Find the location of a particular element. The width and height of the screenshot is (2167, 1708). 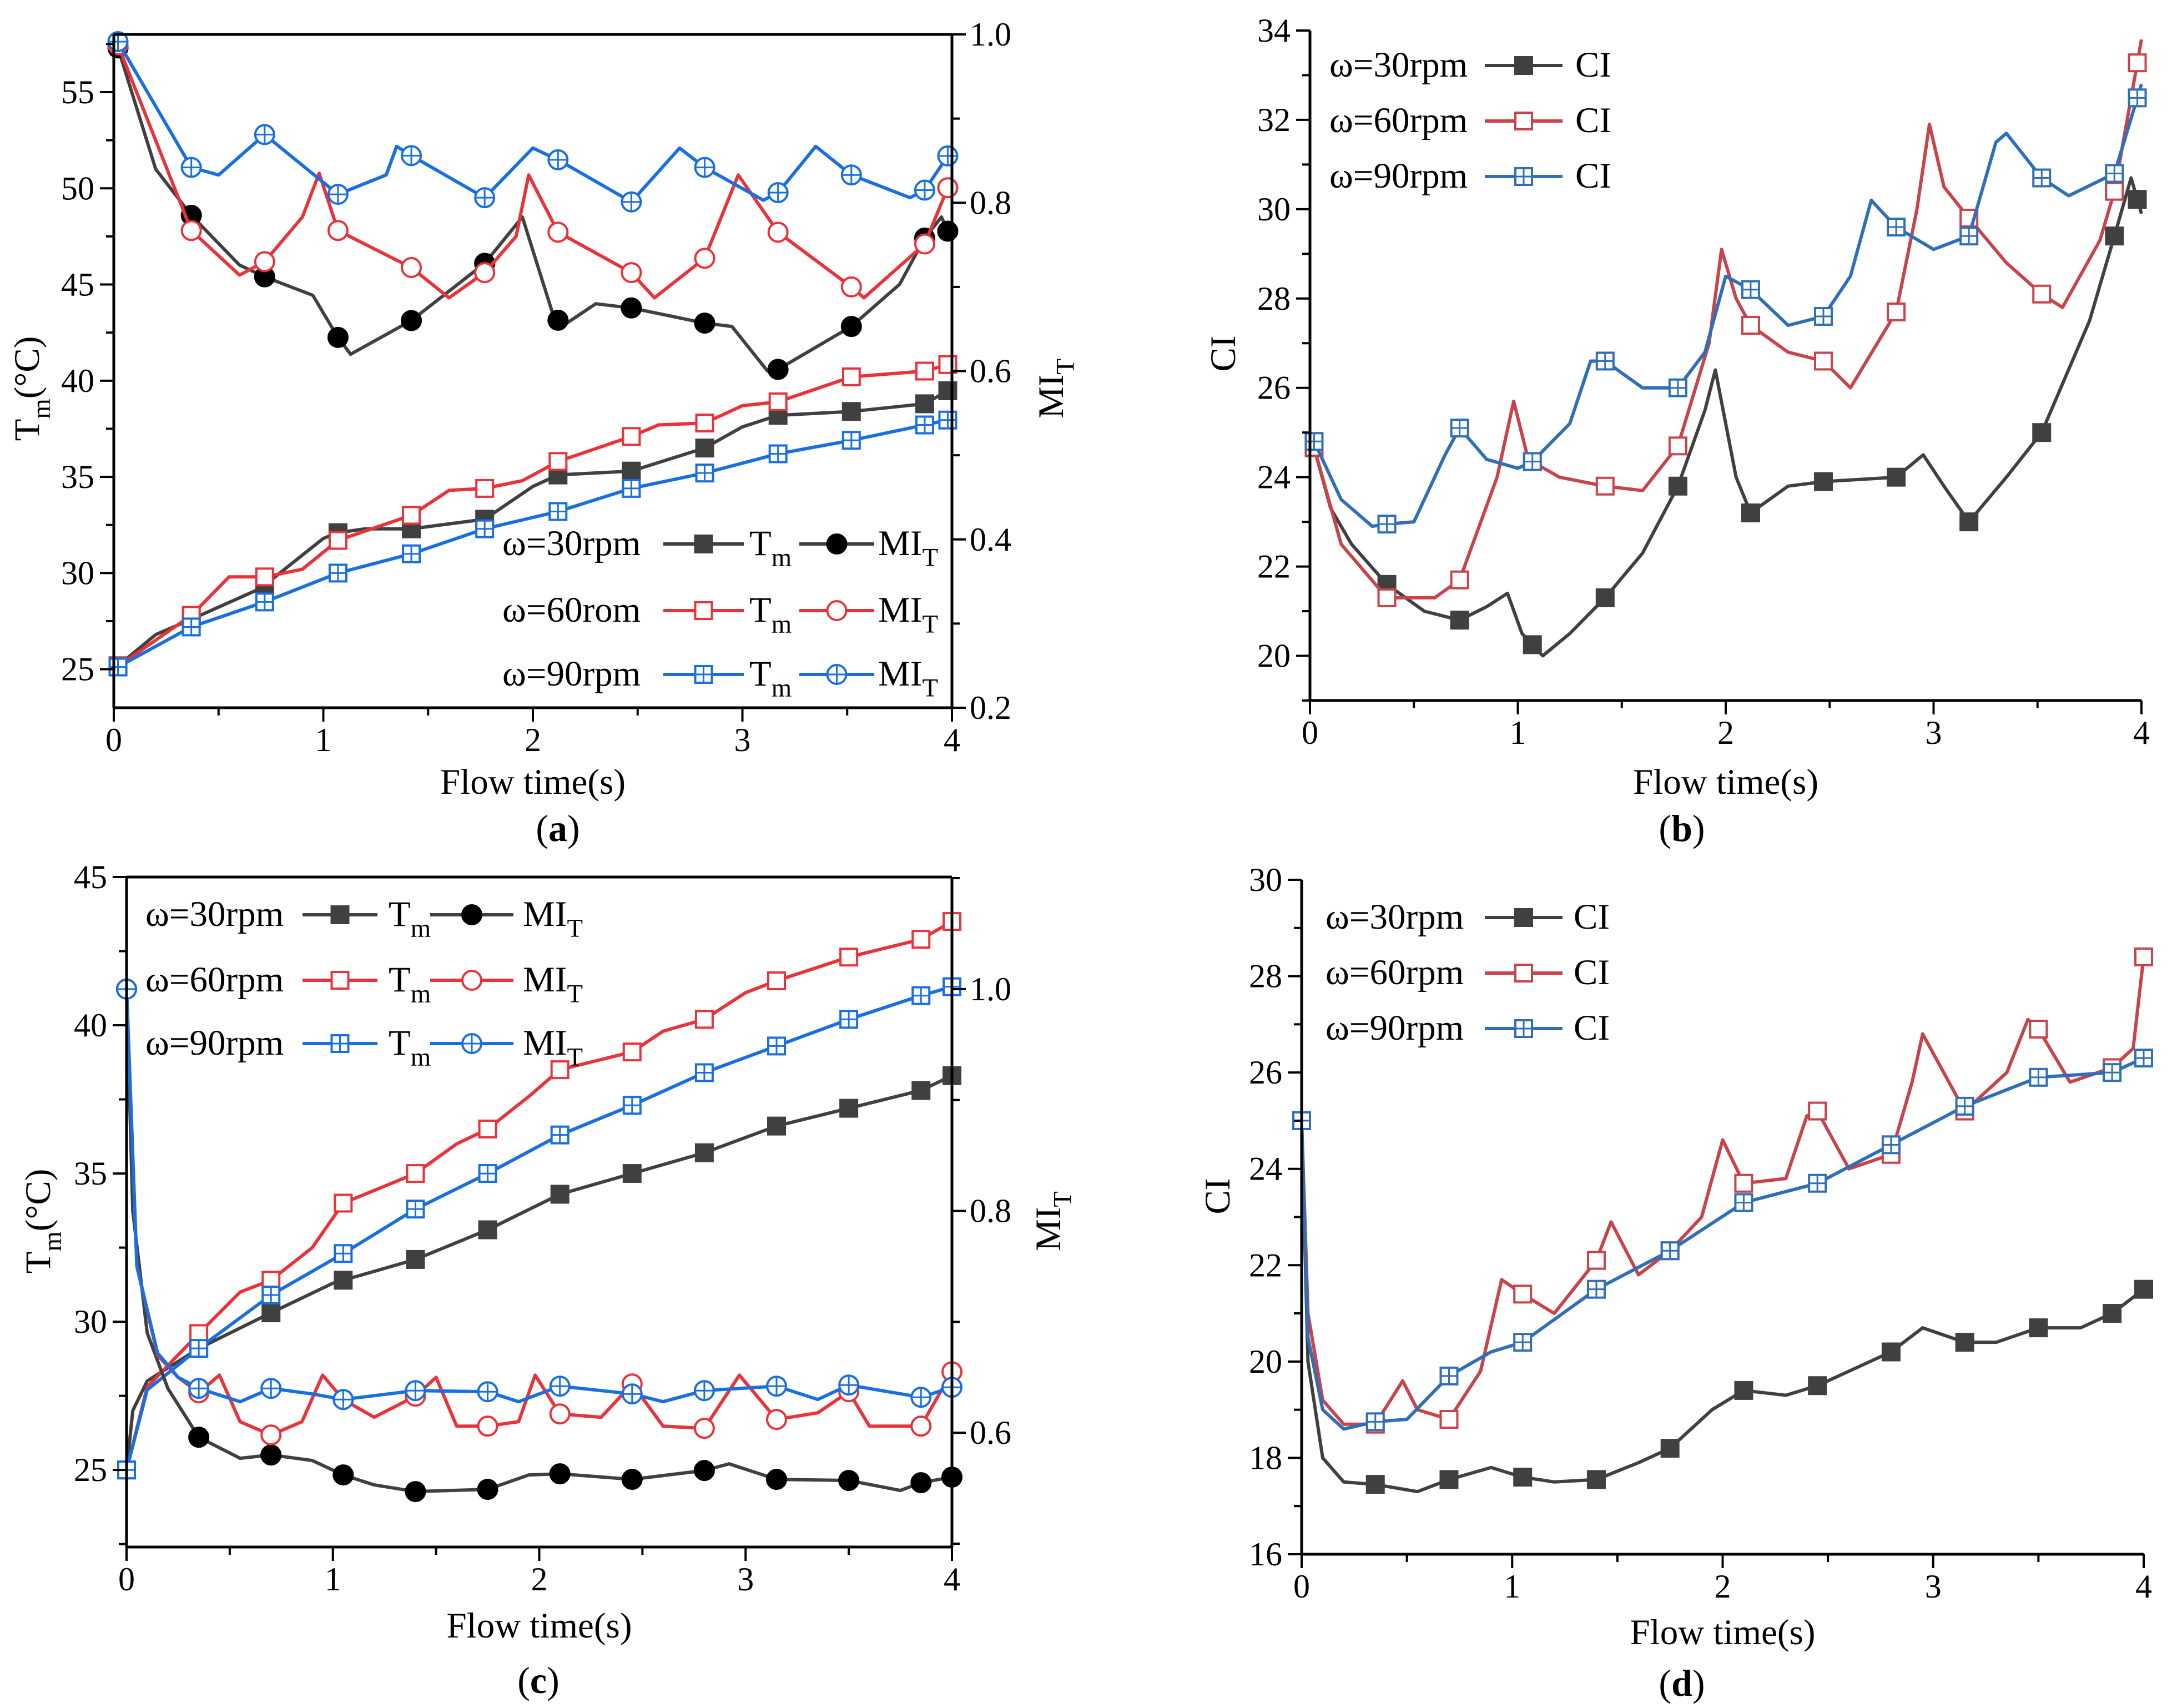

panel-label: (d) is located at coordinates (1682, 1683).